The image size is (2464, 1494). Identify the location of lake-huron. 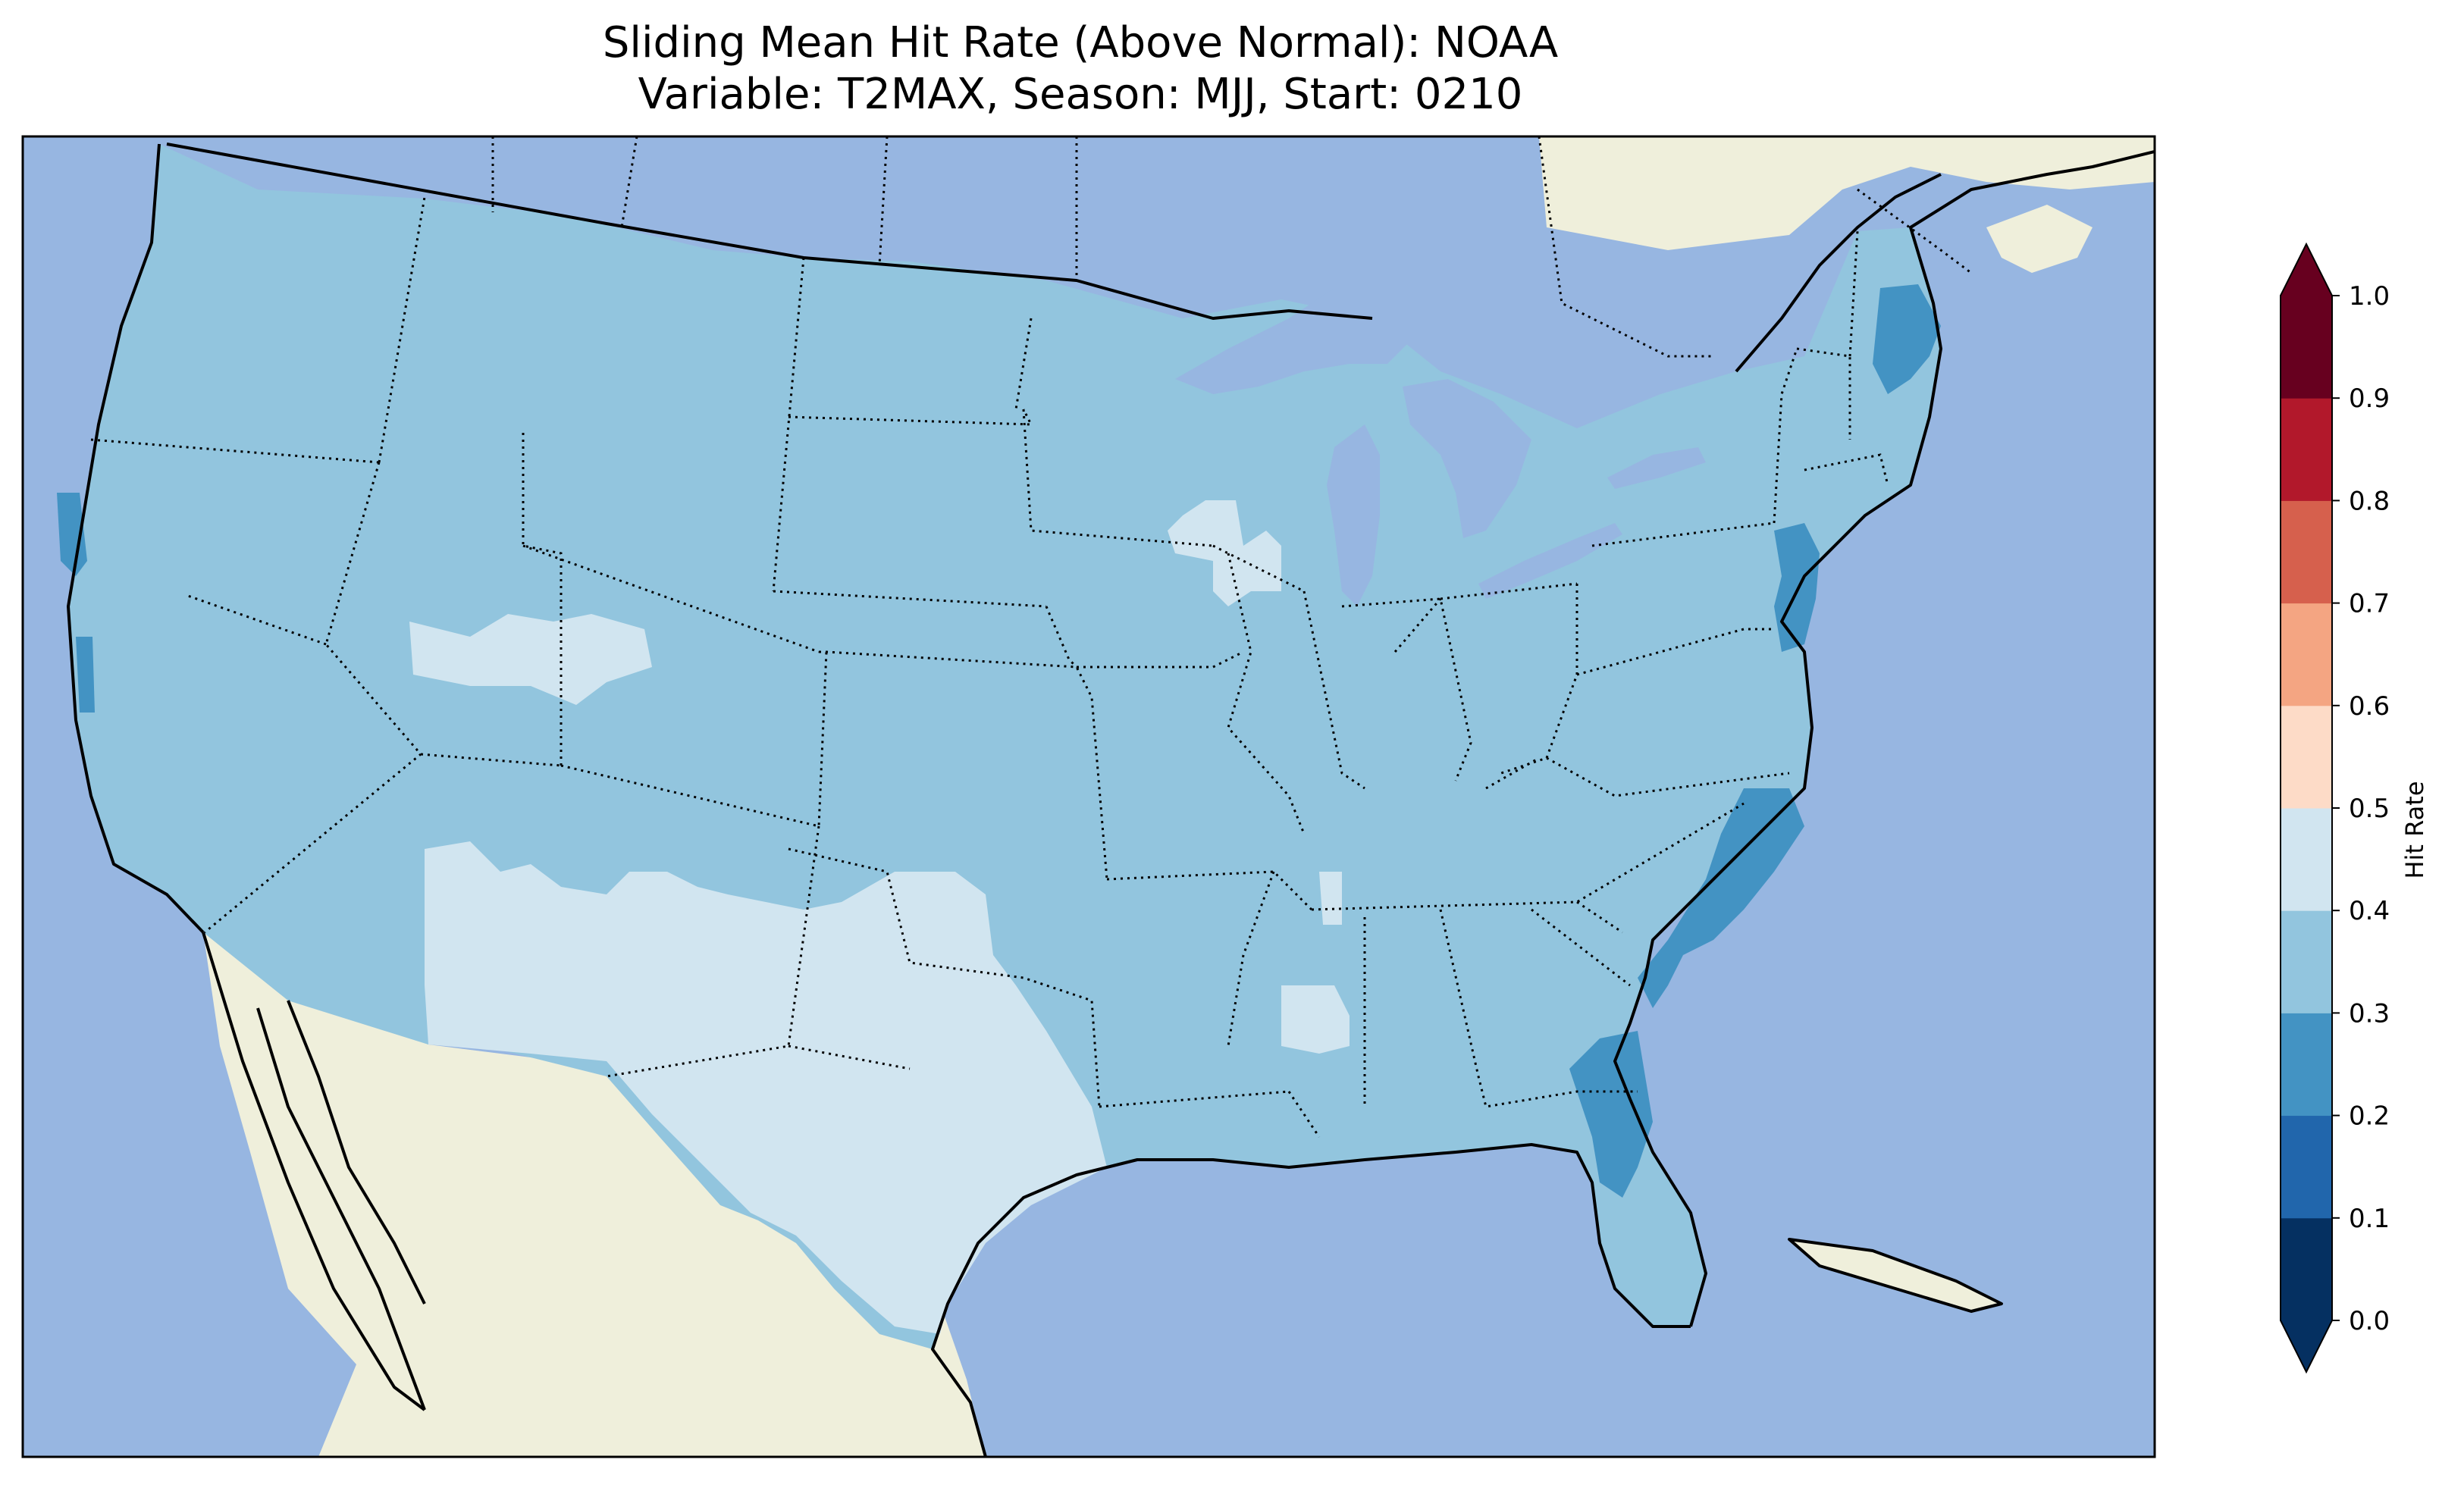
(1467, 458).